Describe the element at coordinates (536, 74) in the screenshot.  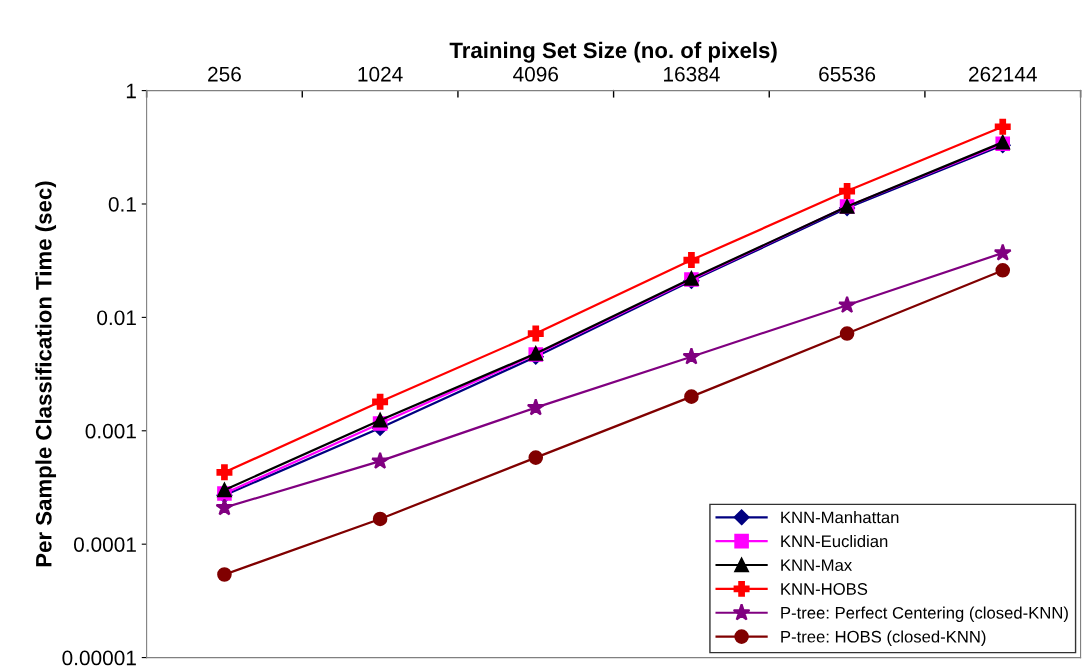
I see `x-tick-label: 4096` at that location.